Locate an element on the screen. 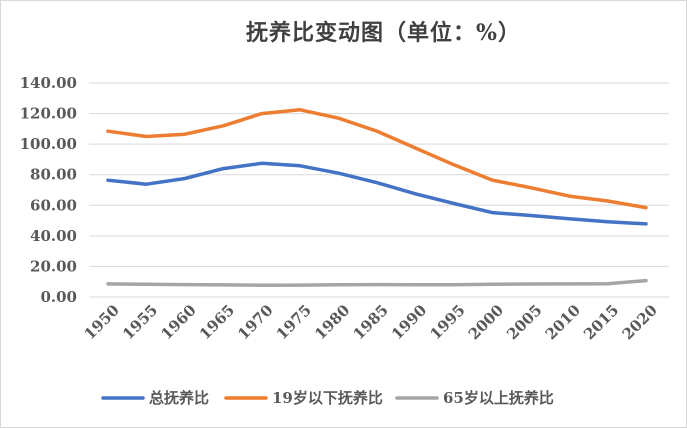 Image resolution: width=687 pixels, height=429 pixels. x-tick-label: 2000 is located at coordinates (486, 322).